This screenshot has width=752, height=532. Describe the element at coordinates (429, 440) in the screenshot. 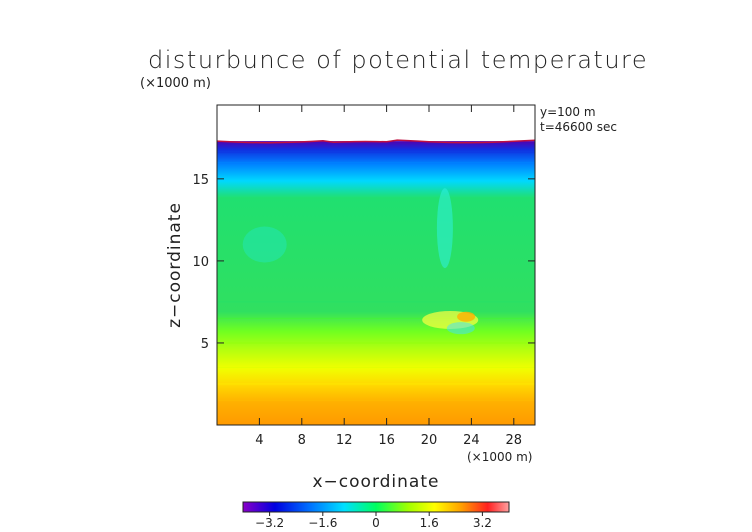

I see `x-tick-label: 20` at that location.